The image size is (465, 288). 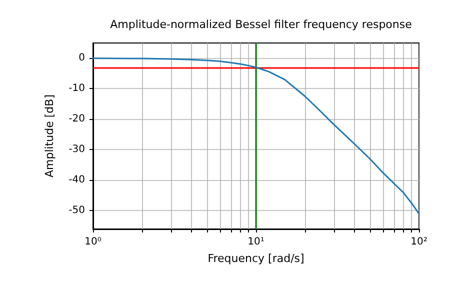 I want to click on x-tick-label: 10⁰, so click(x=93, y=242).